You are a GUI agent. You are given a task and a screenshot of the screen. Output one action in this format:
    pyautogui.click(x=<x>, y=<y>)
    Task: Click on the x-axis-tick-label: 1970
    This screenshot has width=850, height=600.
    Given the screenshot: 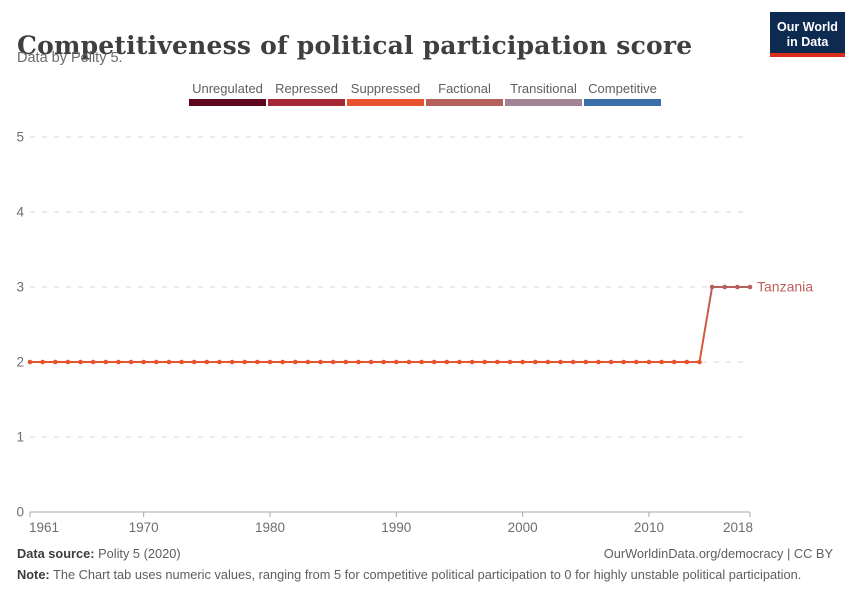 What is the action you would take?
    pyautogui.click(x=144, y=527)
    